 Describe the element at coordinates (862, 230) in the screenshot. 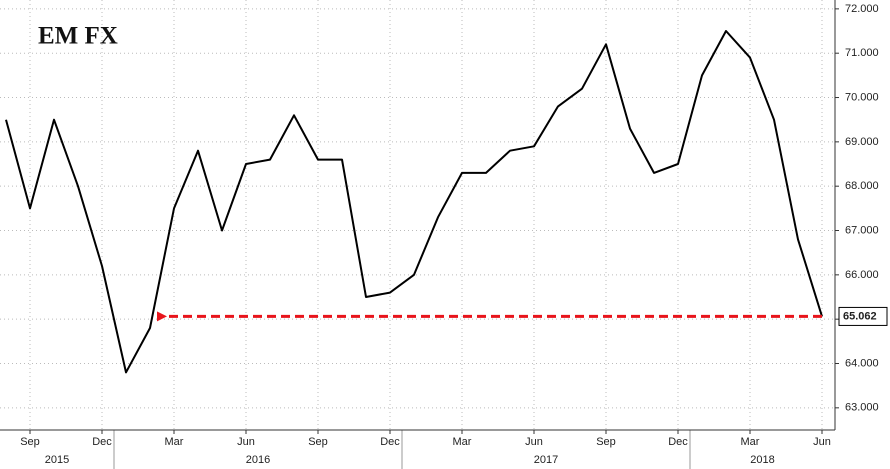

I see `y-tick-label: 67.000` at that location.